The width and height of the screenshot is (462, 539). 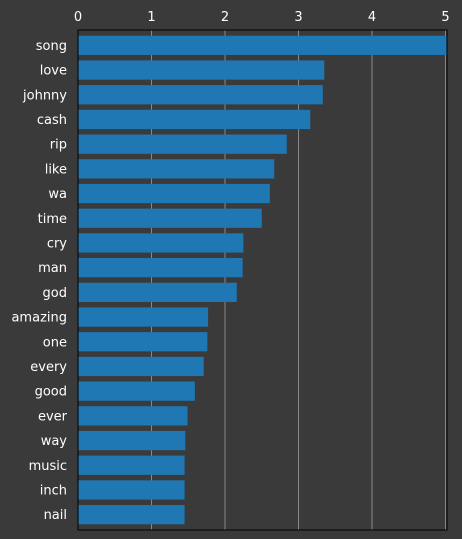 I want to click on bar-johnny, so click(x=200, y=95).